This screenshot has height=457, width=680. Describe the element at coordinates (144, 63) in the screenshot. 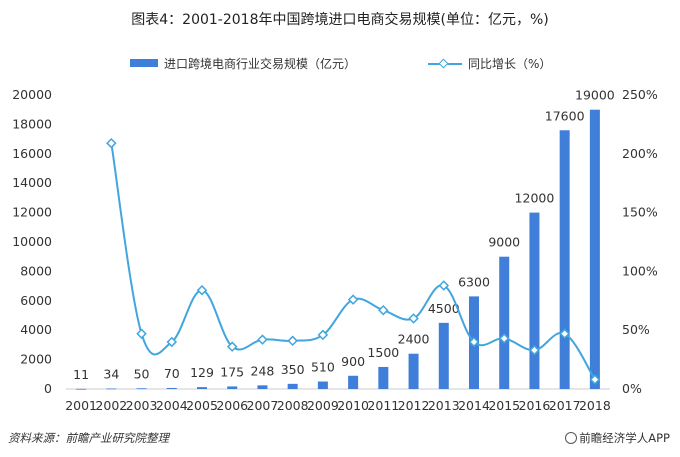

I see `legend-bar-swatch` at that location.